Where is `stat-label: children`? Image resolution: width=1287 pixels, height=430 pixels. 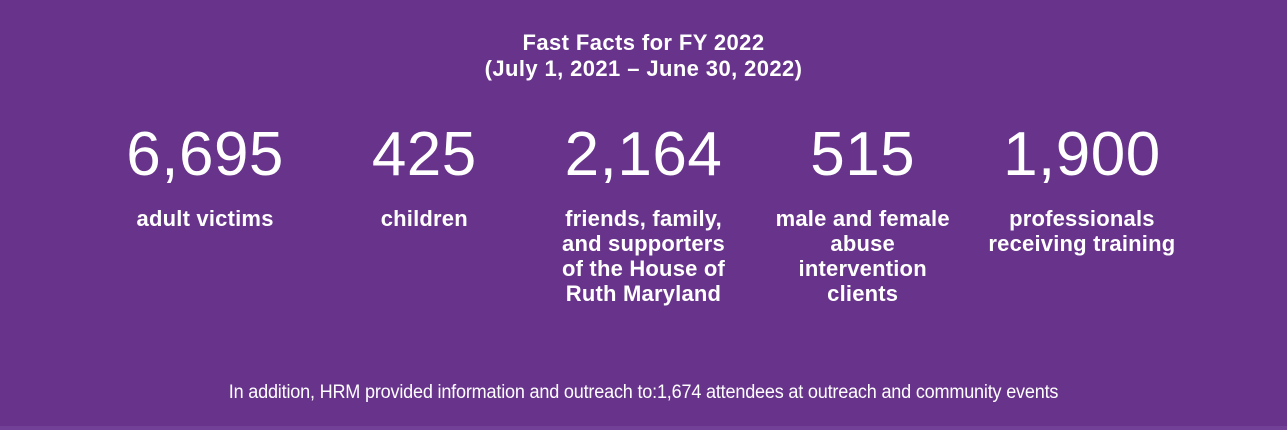 stat-label: children is located at coordinates (424, 218).